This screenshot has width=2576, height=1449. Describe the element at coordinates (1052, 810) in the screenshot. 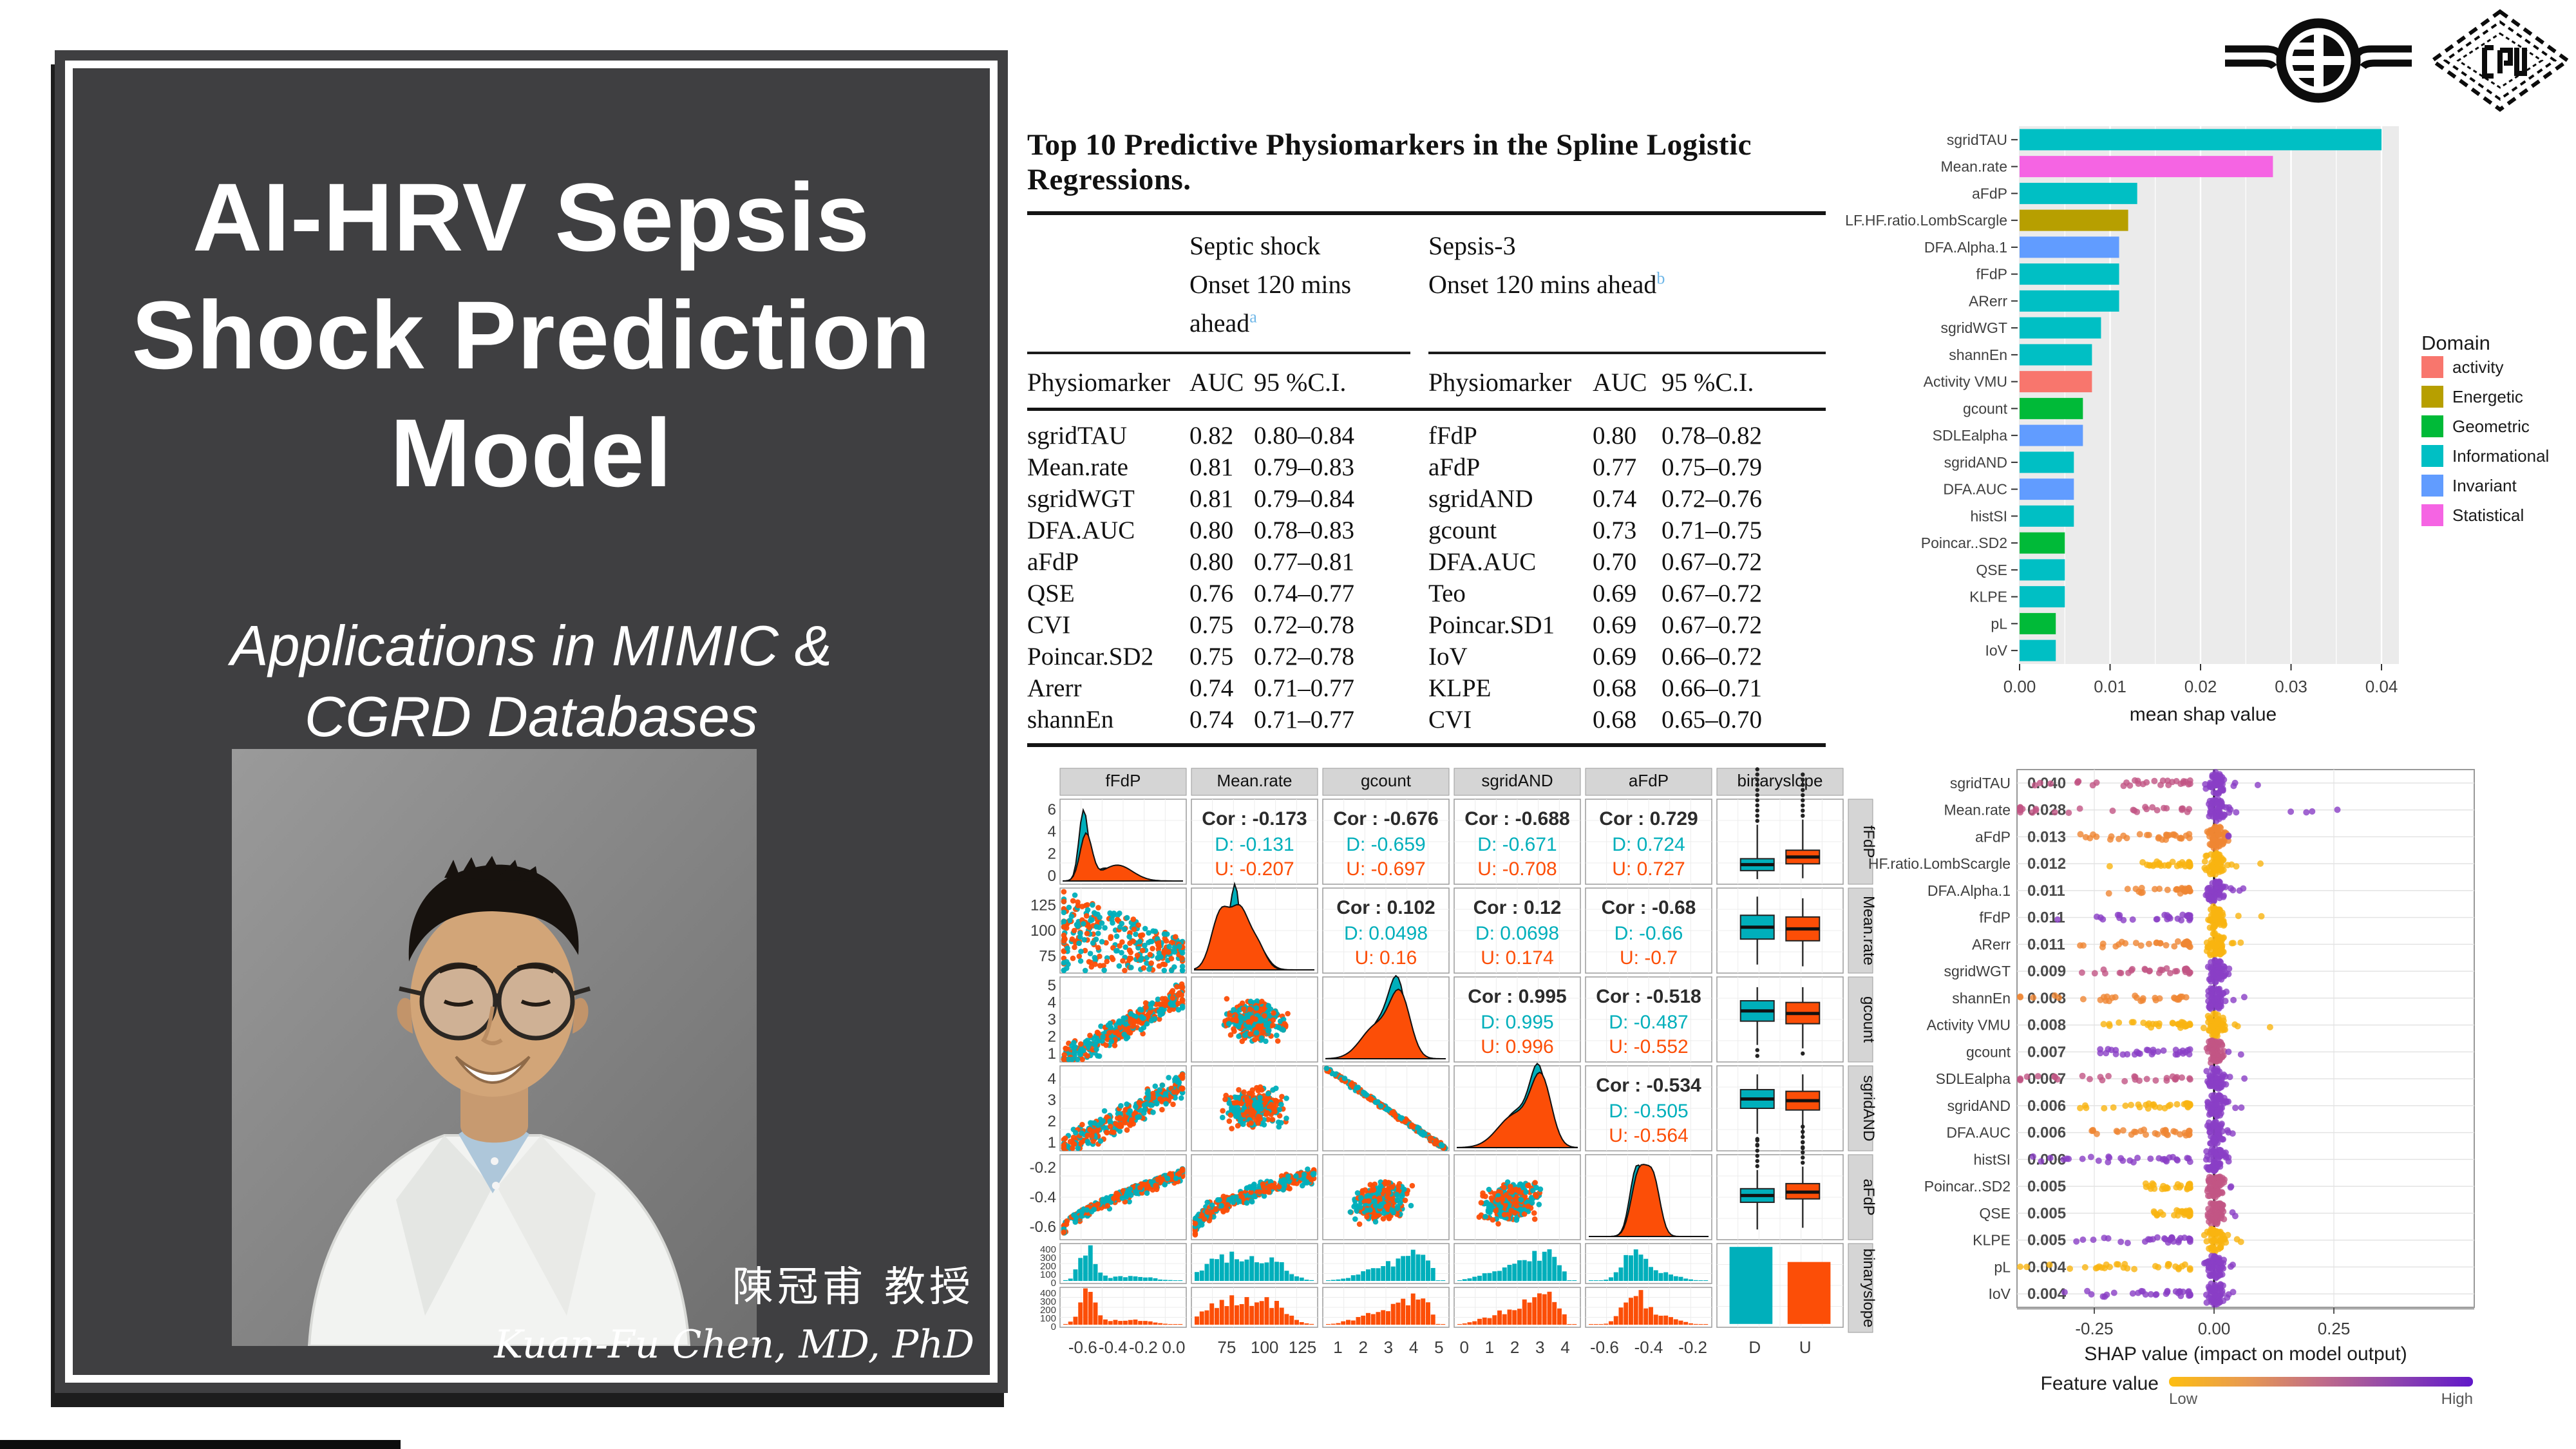

I see `svg-text: 6` at that location.